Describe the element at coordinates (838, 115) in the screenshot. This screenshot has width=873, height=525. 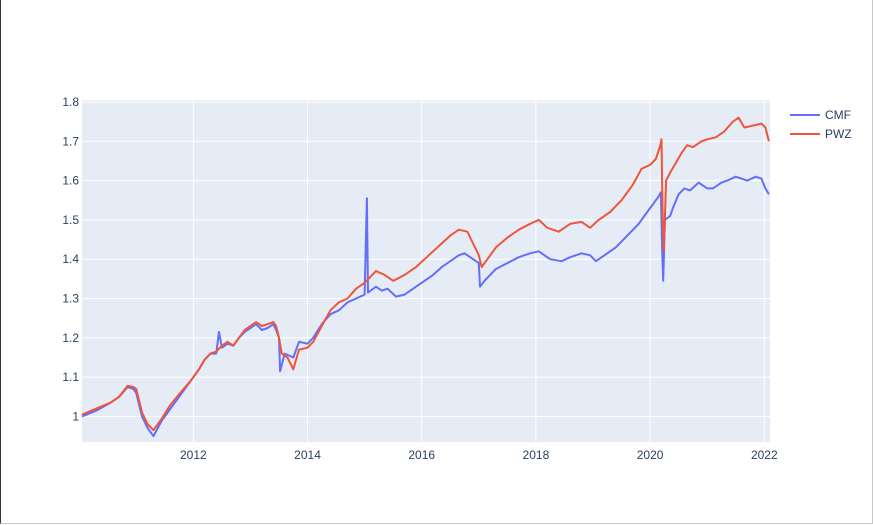
I see `legend-label: CMF` at that location.